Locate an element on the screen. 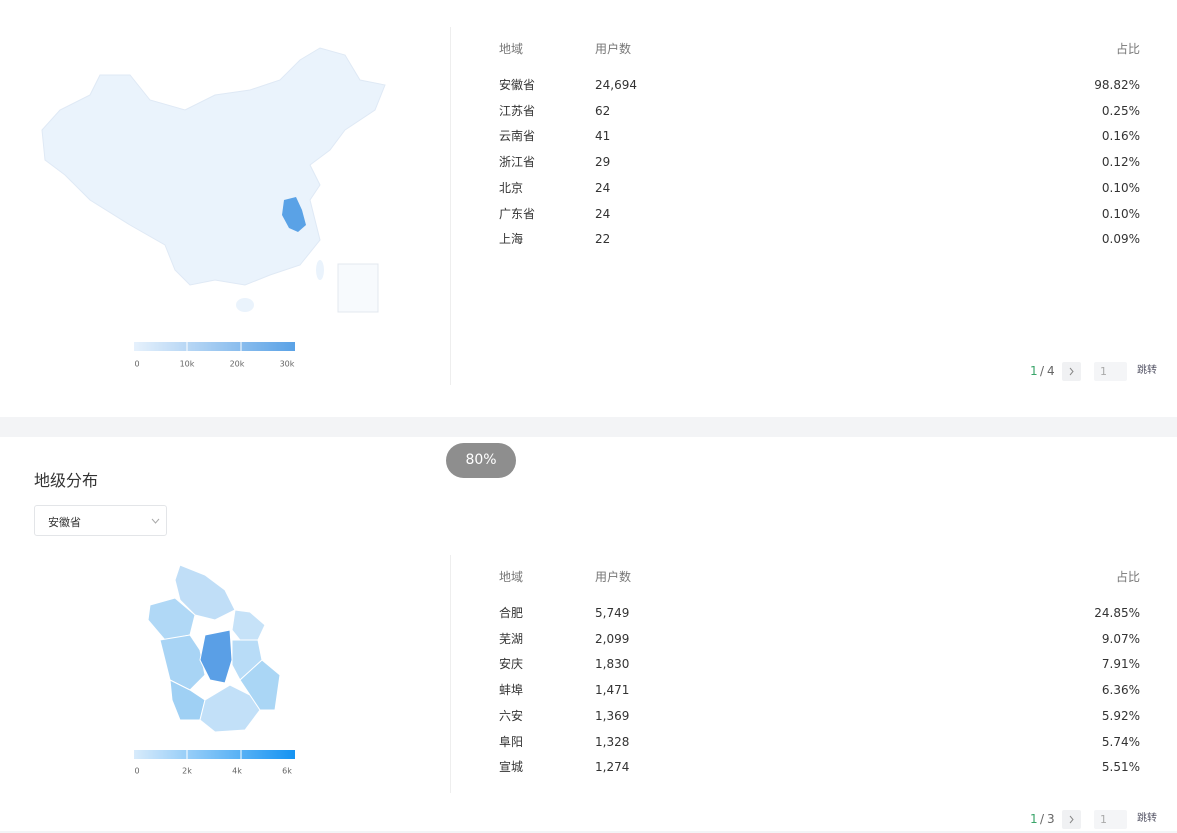 This screenshot has width=1177, height=833. table-cell: 芜湖 is located at coordinates (511, 638).